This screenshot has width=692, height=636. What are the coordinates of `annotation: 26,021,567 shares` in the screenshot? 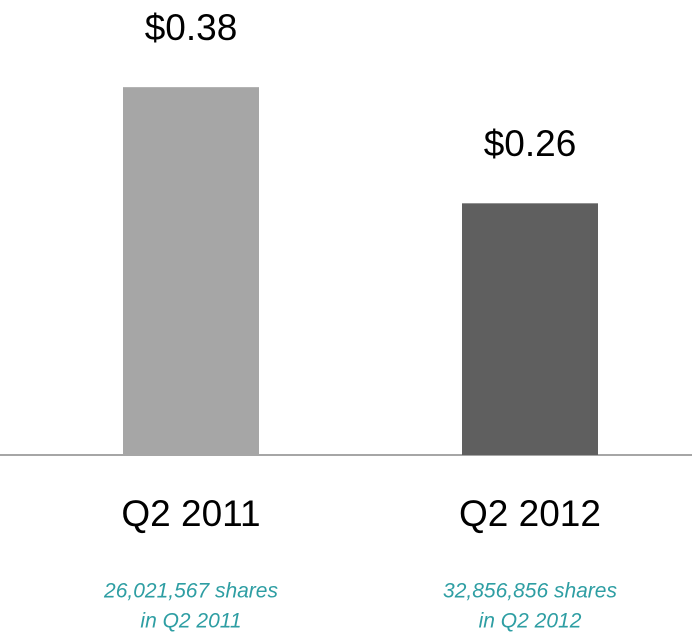 It's located at (190, 591).